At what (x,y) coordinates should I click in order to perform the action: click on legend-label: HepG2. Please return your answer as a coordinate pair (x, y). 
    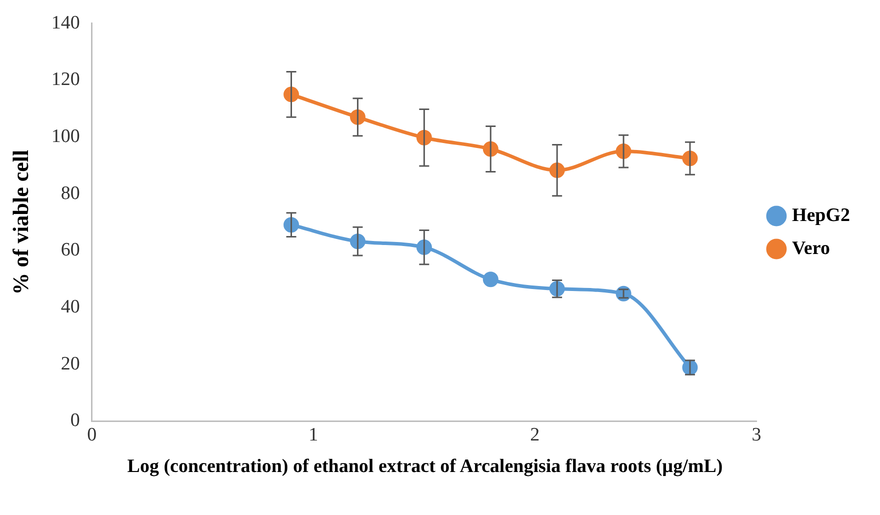
    Looking at the image, I should click on (821, 215).